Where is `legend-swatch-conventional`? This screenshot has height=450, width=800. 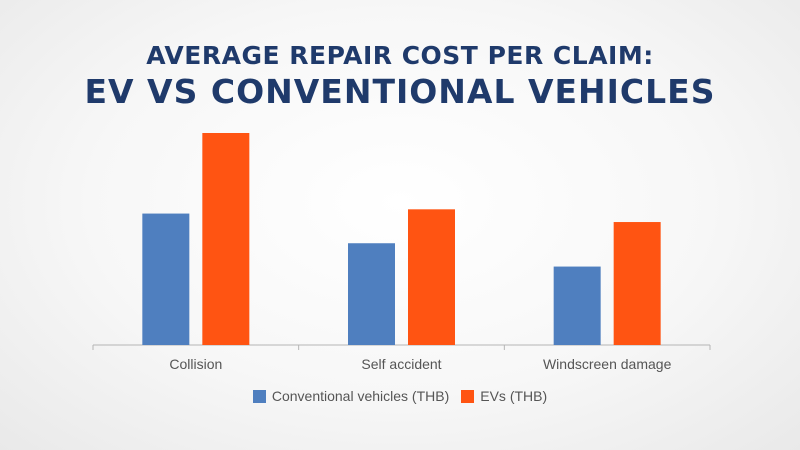
legend-swatch-conventional is located at coordinates (259, 396).